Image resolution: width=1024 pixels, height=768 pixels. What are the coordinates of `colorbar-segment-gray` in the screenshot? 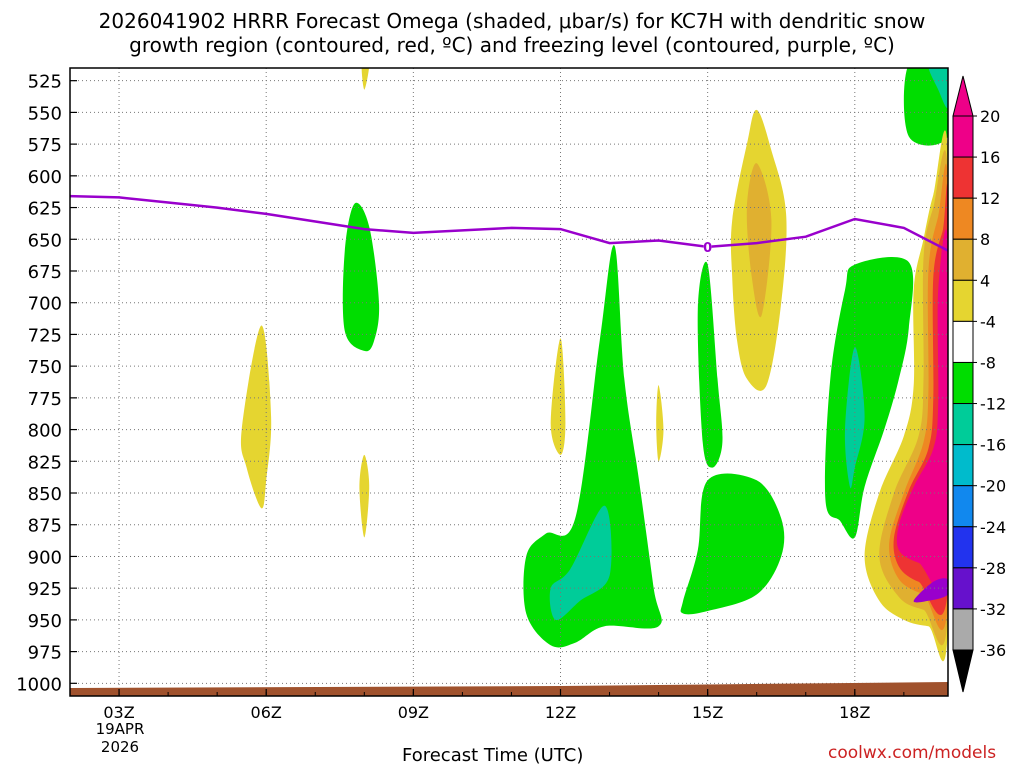 It's located at (963, 629).